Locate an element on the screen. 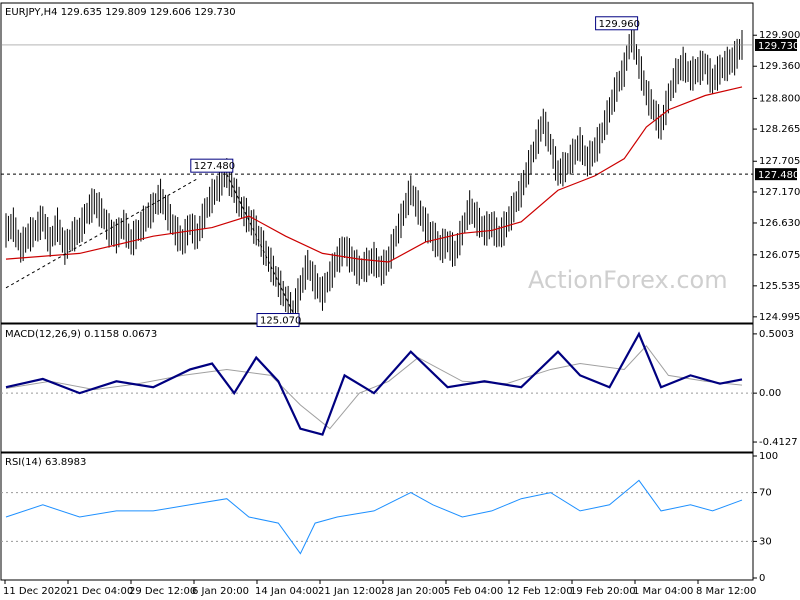 This screenshot has height=600, width=800. time-tick-label: 12 Feb 12:00 is located at coordinates (540, 591).